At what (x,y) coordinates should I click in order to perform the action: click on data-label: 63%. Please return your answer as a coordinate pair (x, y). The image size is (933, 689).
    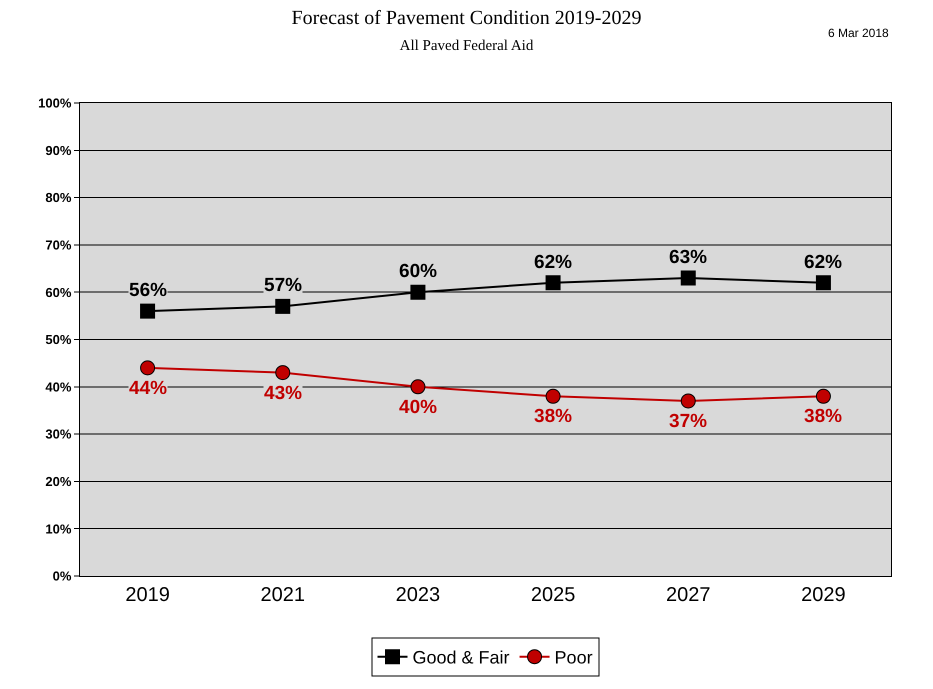
    Looking at the image, I should click on (688, 257).